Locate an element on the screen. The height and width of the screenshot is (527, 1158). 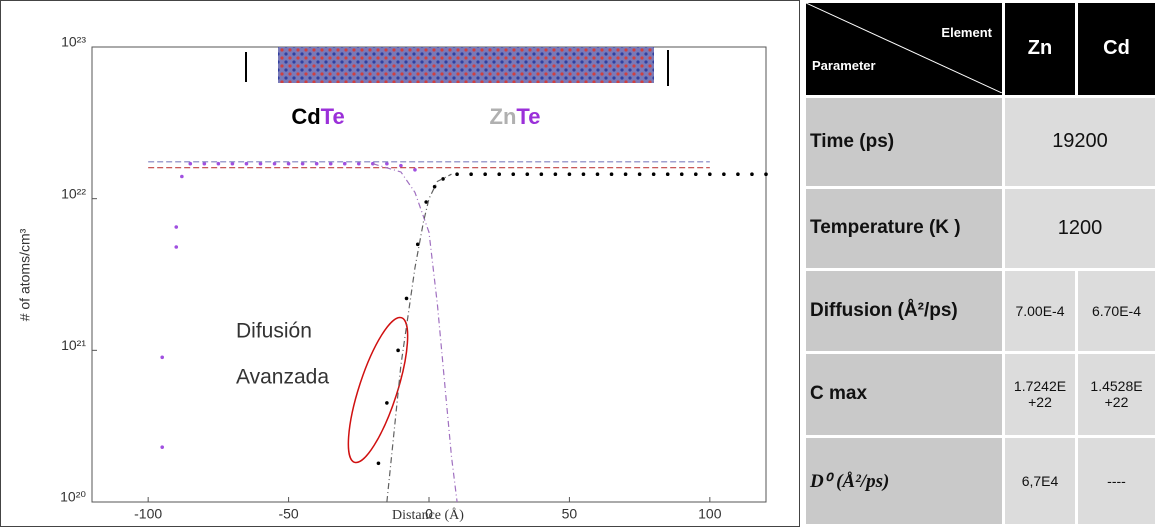
cell: 1.4528E +22 is located at coordinates (1116, 394).